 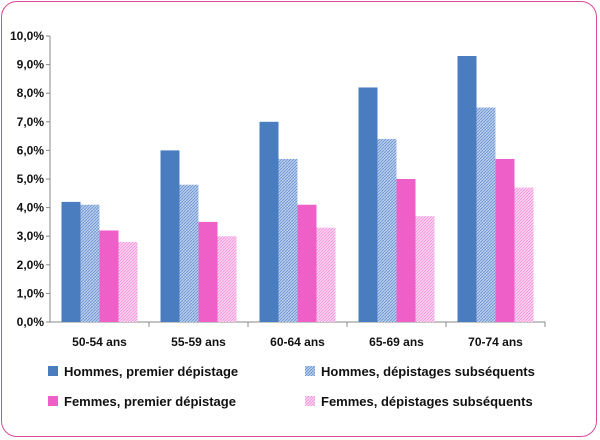 What do you see at coordinates (31, 265) in the screenshot?
I see `y-tick-label: 2,0%` at bounding box center [31, 265].